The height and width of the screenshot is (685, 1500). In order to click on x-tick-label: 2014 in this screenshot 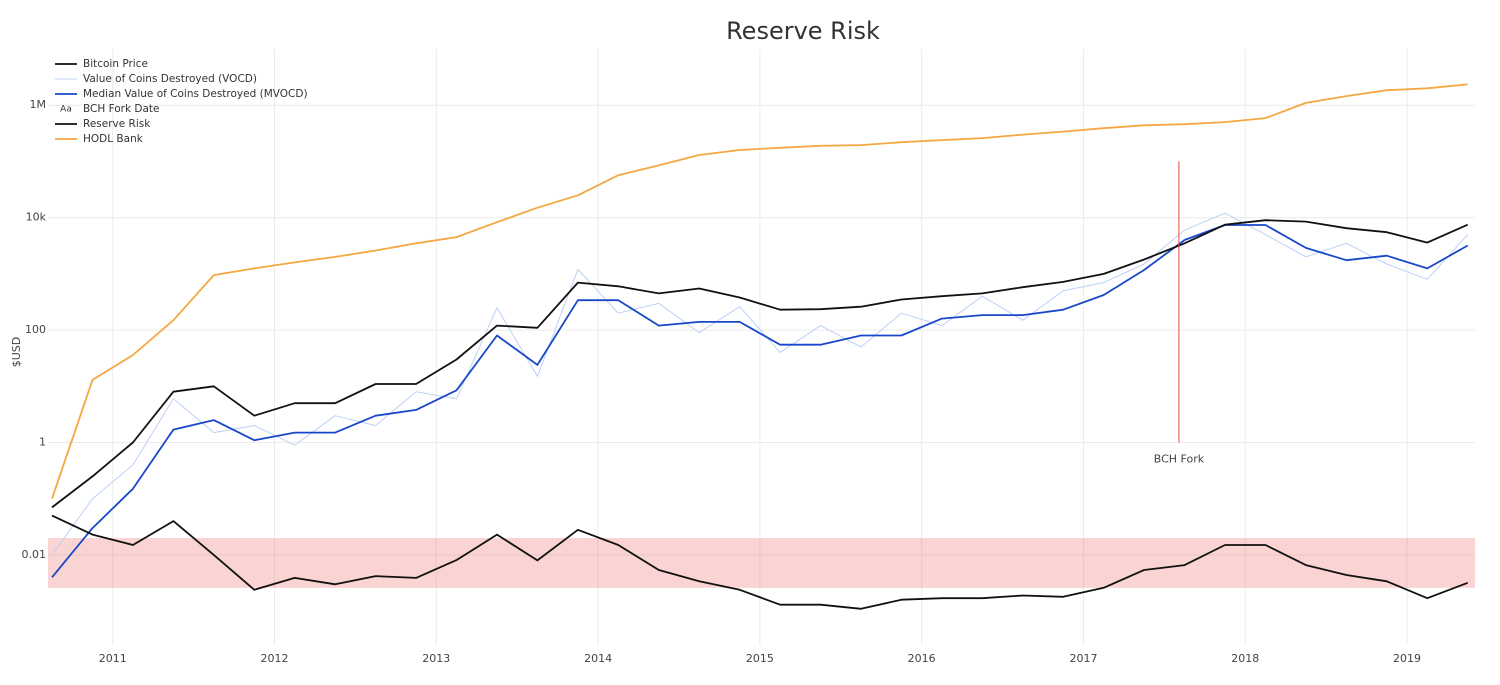, I will do `click(598, 658)`.